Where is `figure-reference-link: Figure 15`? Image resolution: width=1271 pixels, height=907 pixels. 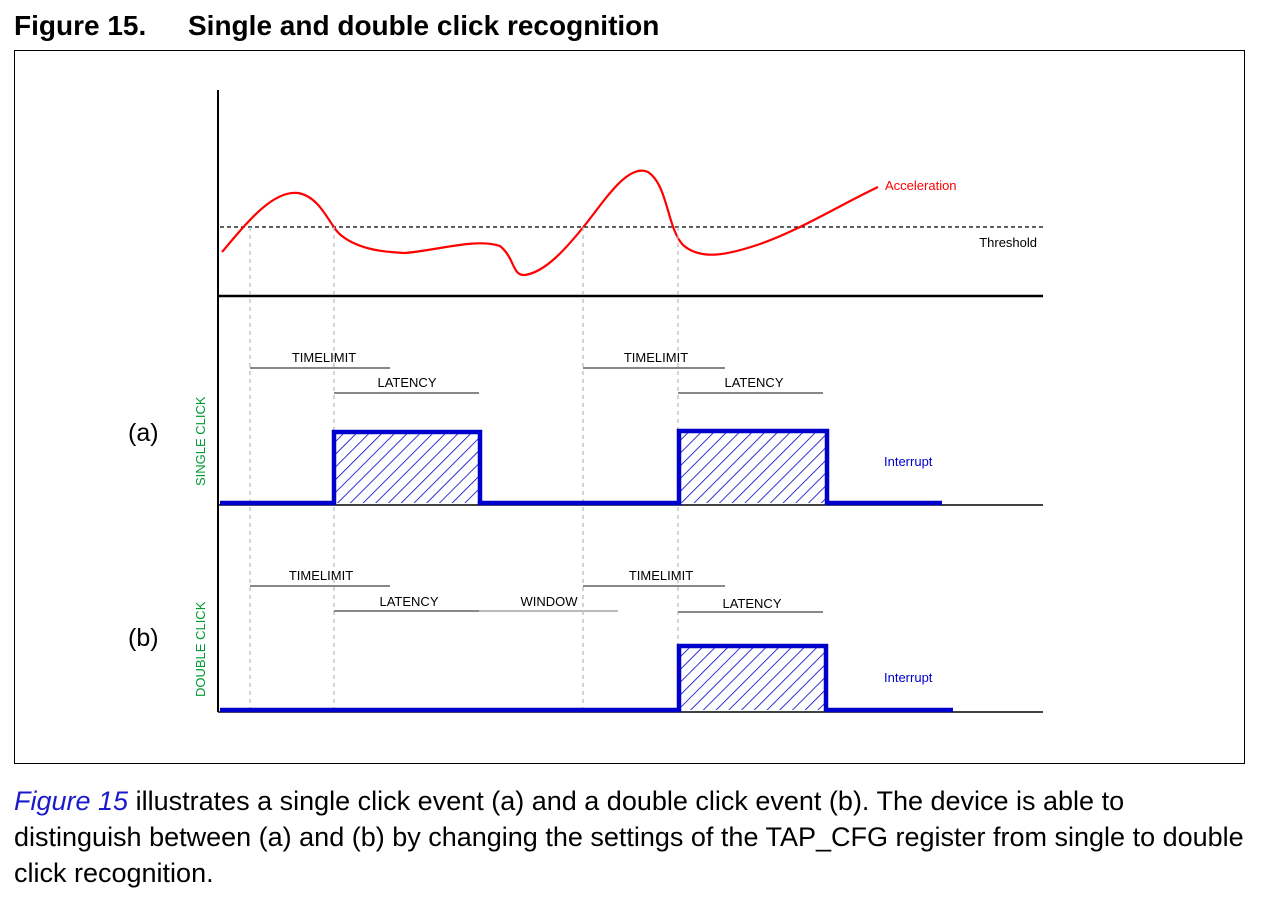
figure-reference-link: Figure 15 is located at coordinates (71, 801).